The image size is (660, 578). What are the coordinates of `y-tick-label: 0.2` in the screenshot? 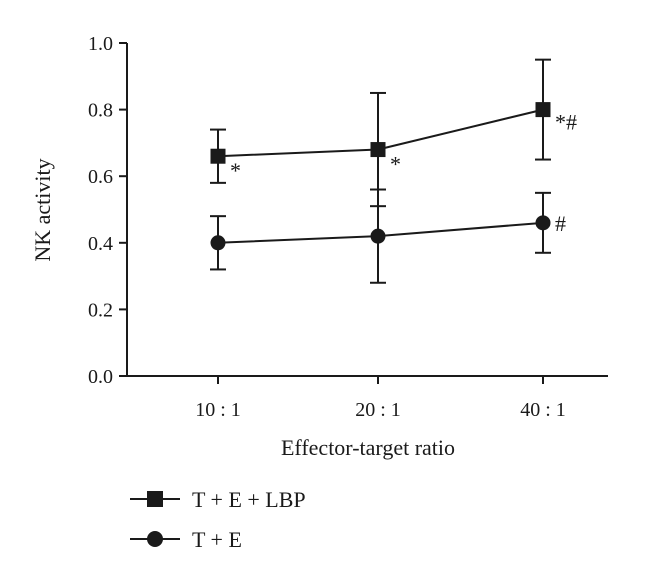 It's located at (100, 310).